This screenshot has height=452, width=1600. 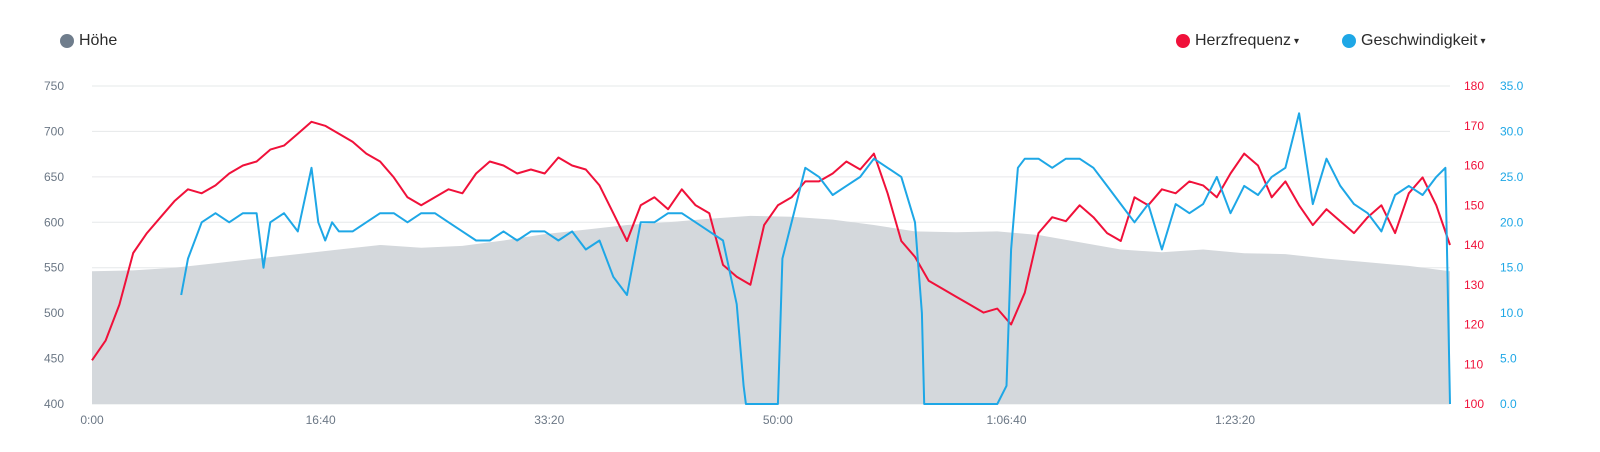 What do you see at coordinates (1183, 41) in the screenshot?
I see `legend-heart-rate-dot` at bounding box center [1183, 41].